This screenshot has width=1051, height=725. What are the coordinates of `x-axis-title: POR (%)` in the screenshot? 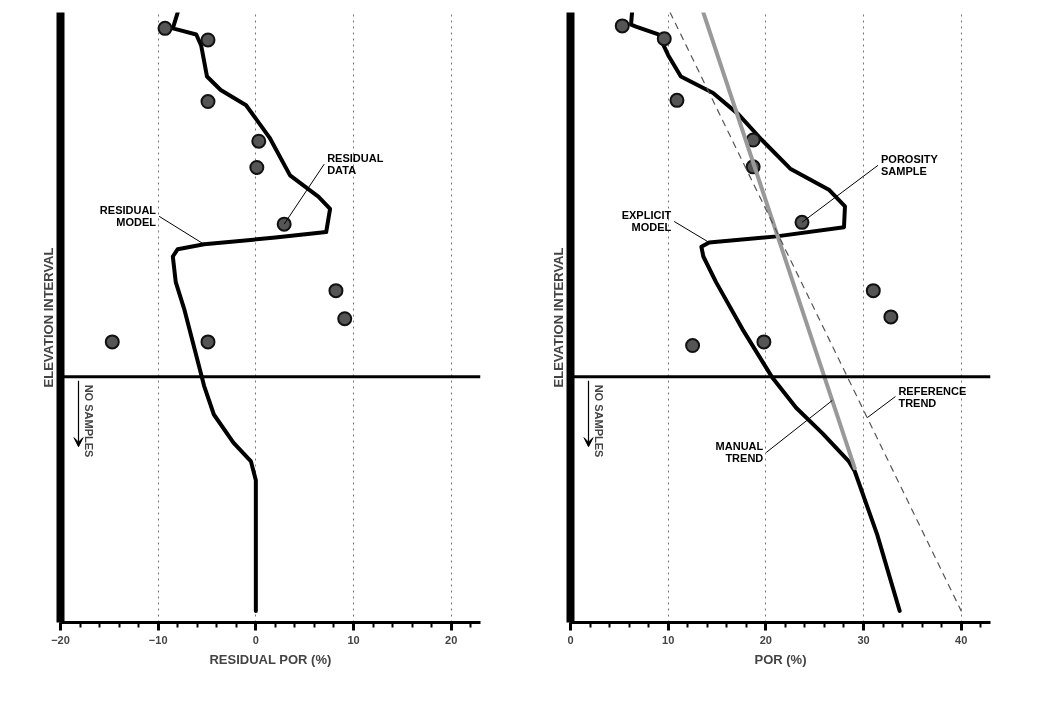 It's located at (780, 659).